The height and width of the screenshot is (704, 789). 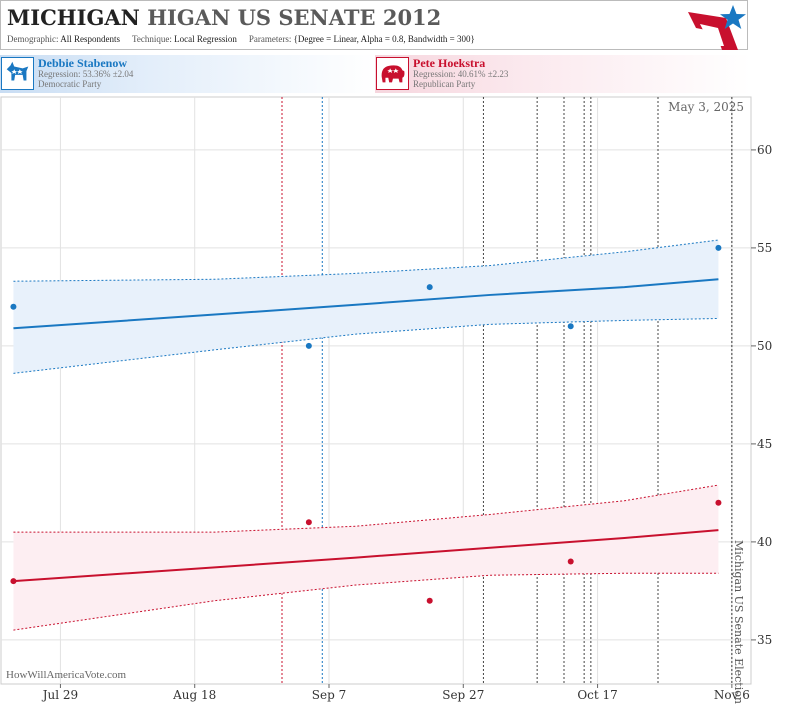 What do you see at coordinates (764, 640) in the screenshot?
I see `y-tick-label: 35` at bounding box center [764, 640].